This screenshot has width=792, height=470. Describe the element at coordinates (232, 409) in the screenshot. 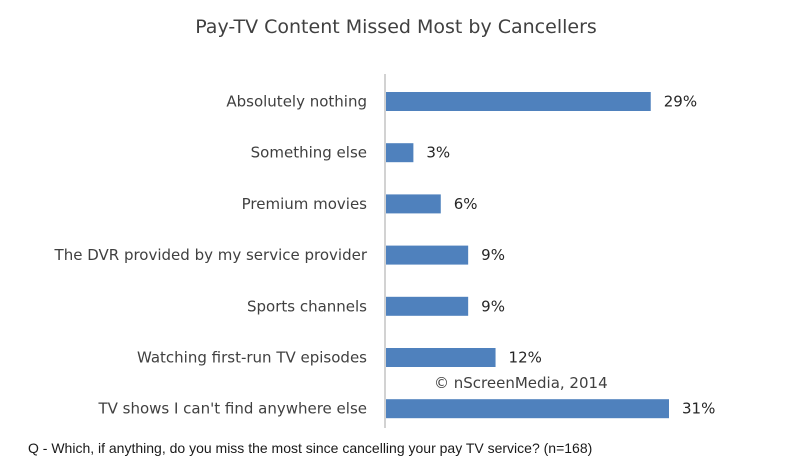

I see `category-label: TV shows I can't find anywhere else` at that location.